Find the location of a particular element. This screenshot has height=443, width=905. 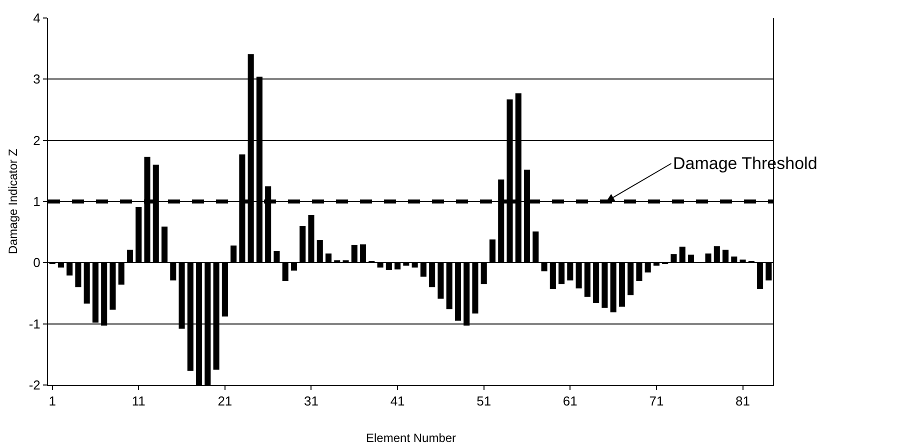

y-tick-label: -2 is located at coordinates (34, 385).